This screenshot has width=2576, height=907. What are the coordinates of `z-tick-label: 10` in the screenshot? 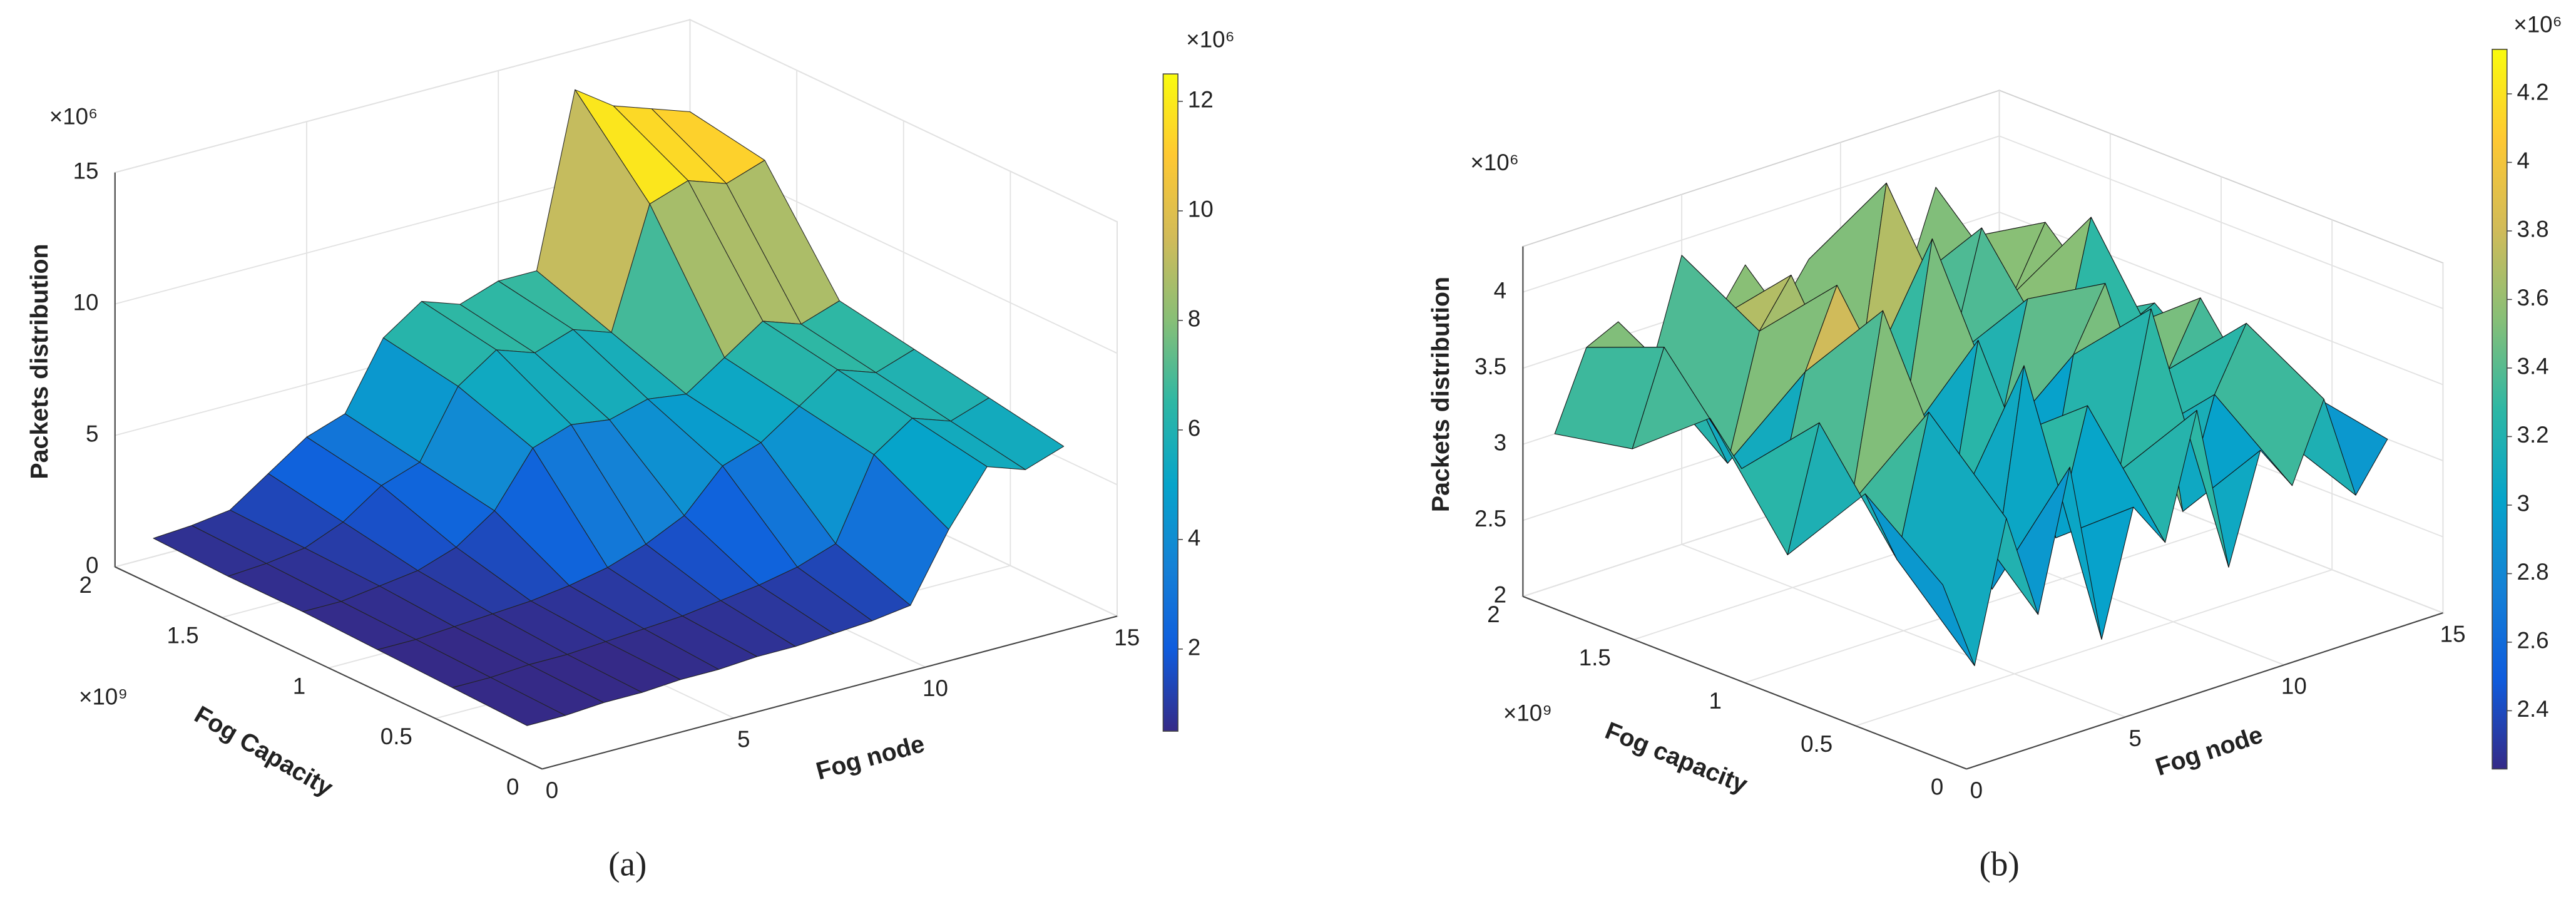 It's located at (86, 302).